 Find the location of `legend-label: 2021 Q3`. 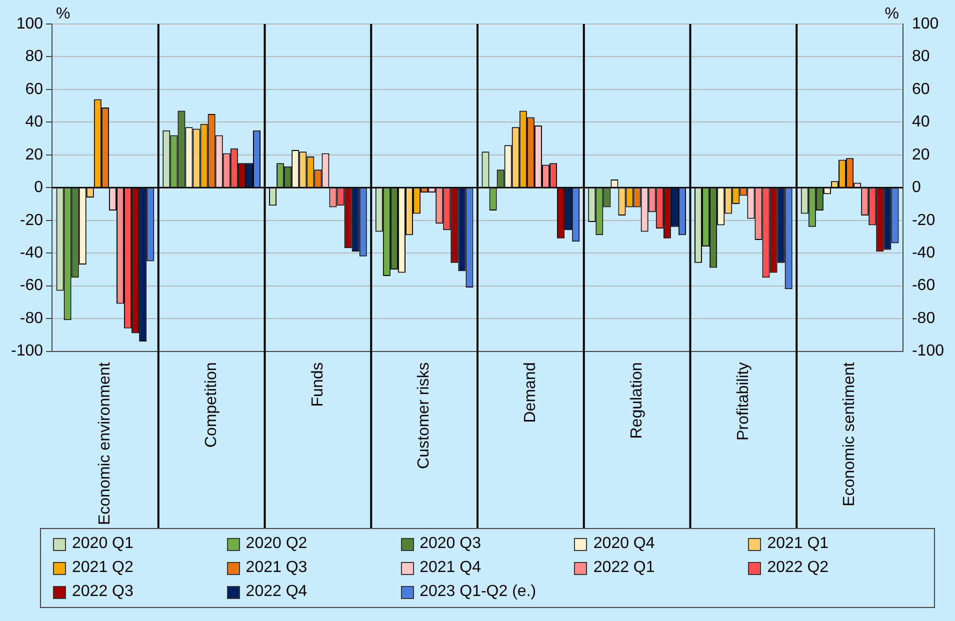

legend-label: 2021 Q3 is located at coordinates (277, 568).